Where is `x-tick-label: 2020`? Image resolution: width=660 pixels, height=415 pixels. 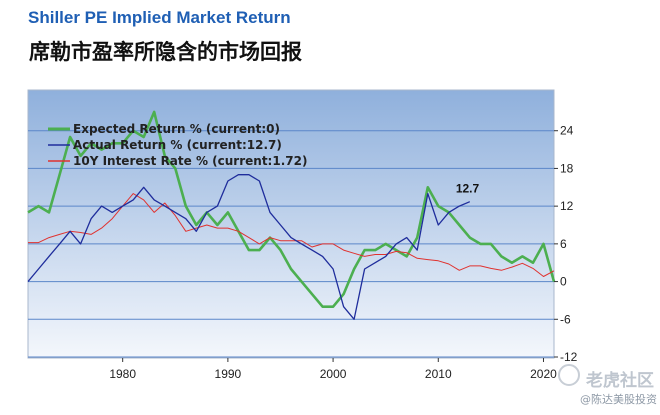 x-tick-label: 2020 is located at coordinates (543, 374).